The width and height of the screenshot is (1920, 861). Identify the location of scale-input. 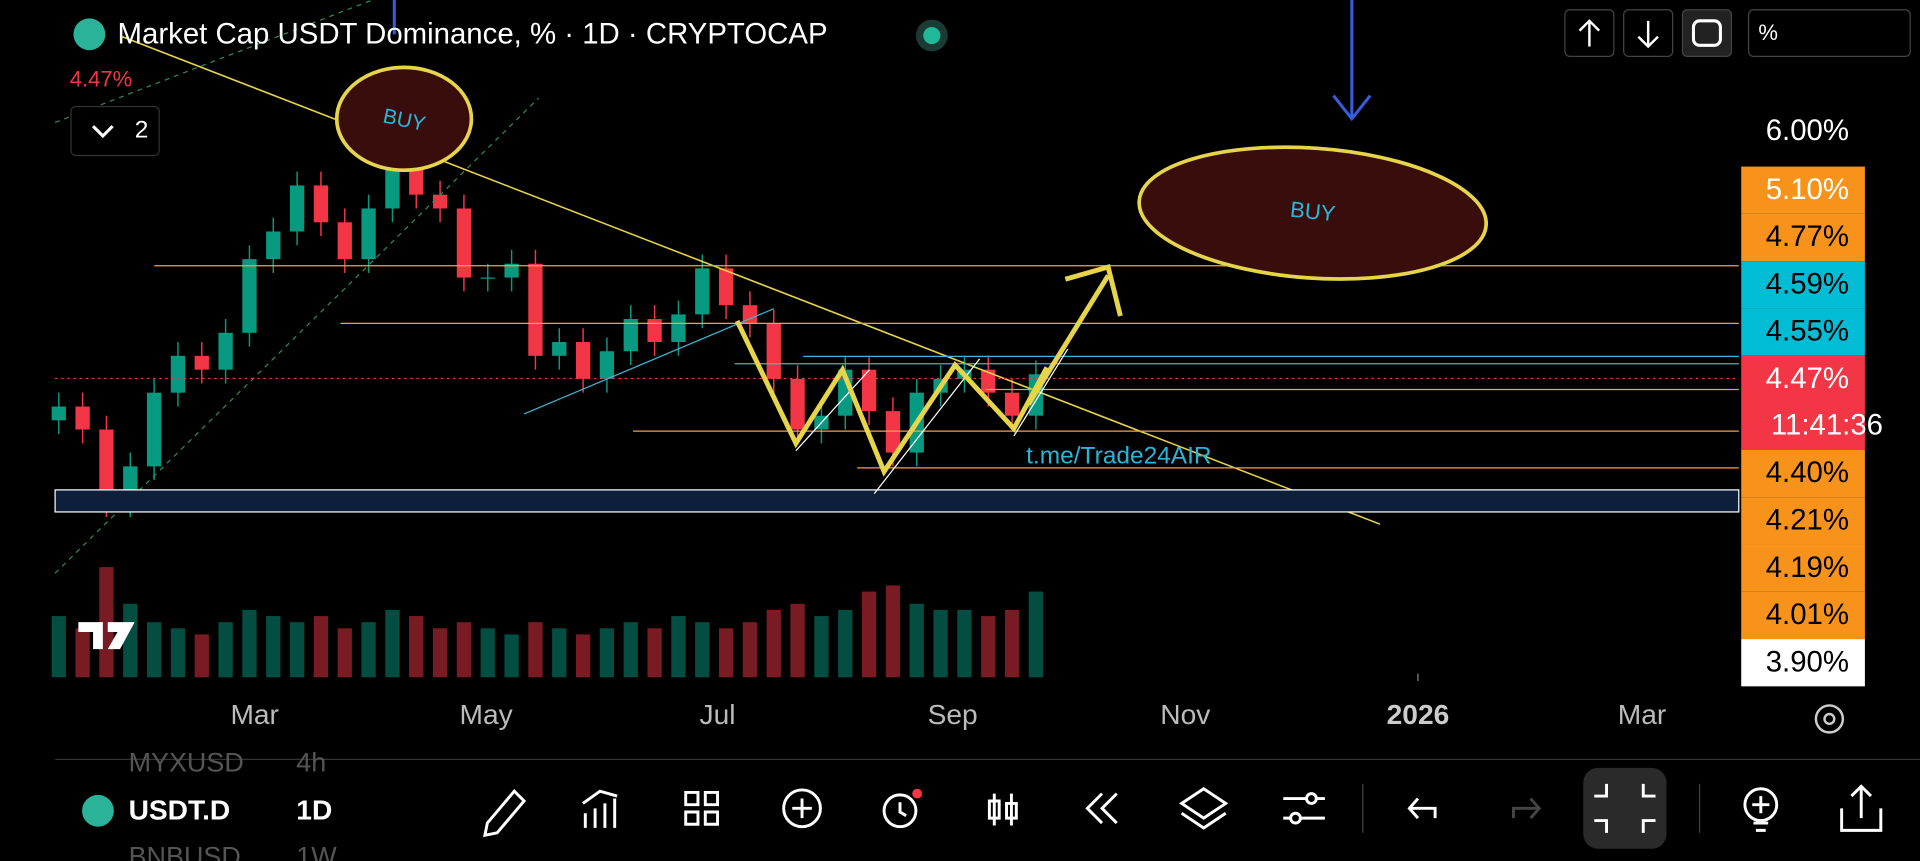
(1829, 33).